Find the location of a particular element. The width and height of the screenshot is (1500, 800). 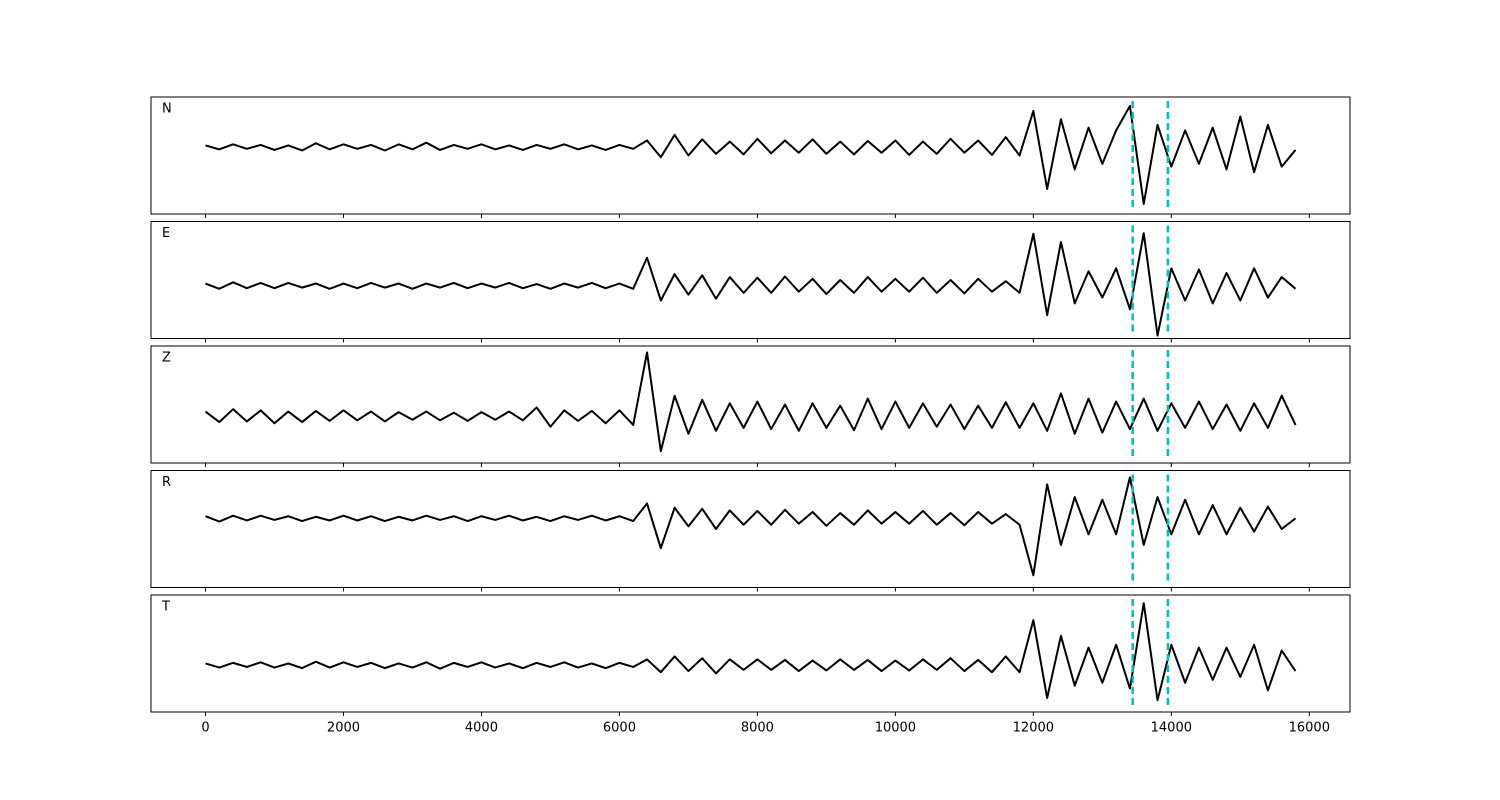

panel-label: E is located at coordinates (166, 233).